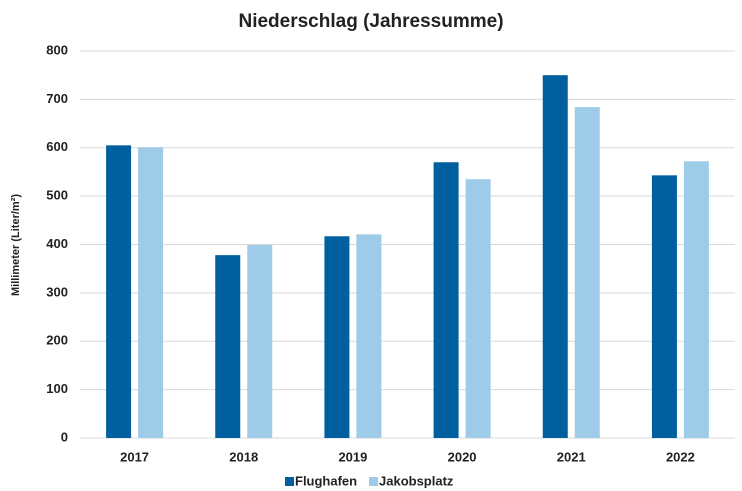  I want to click on x-tick-label: 2021, so click(571, 456).